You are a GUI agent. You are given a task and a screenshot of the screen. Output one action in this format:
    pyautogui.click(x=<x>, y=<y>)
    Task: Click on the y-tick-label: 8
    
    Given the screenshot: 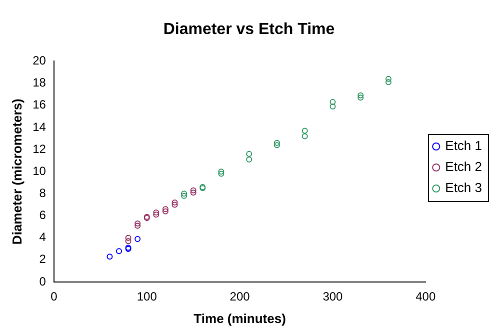 What is the action you would take?
    pyautogui.click(x=42, y=193)
    